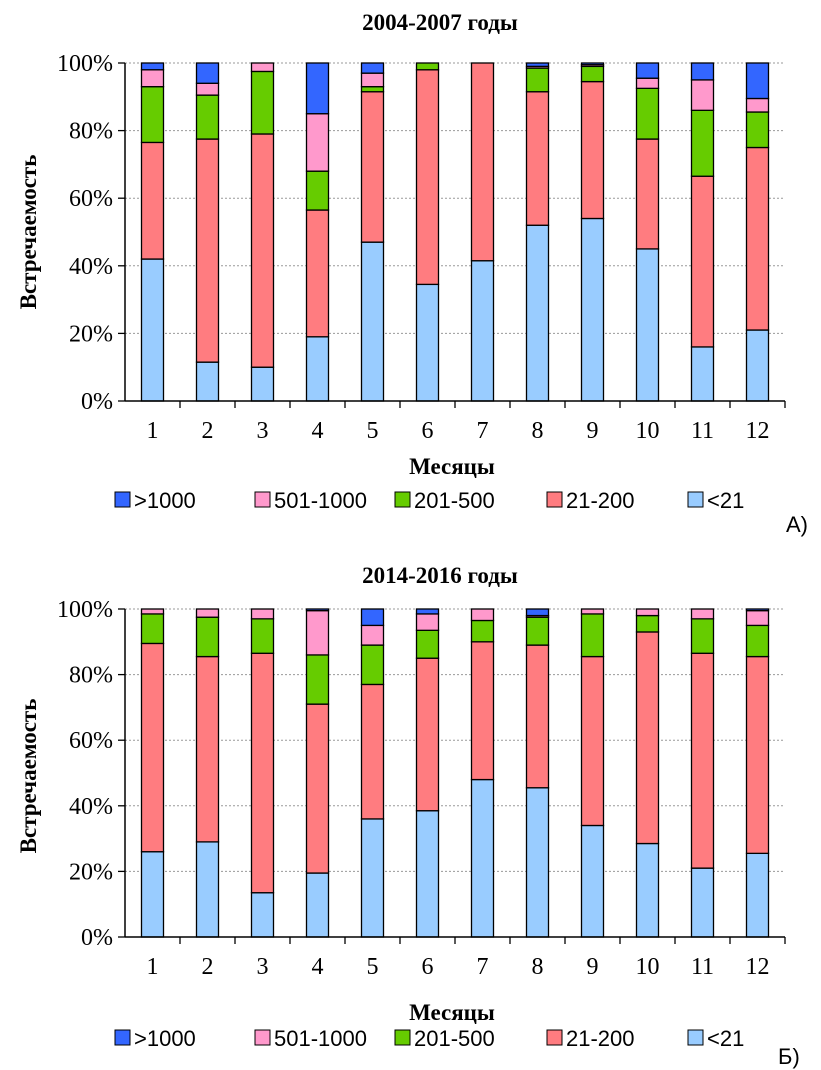 The height and width of the screenshot is (1070, 821). What do you see at coordinates (91, 132) in the screenshot?
I see `chart-a-ytick-label: 80%` at bounding box center [91, 132].